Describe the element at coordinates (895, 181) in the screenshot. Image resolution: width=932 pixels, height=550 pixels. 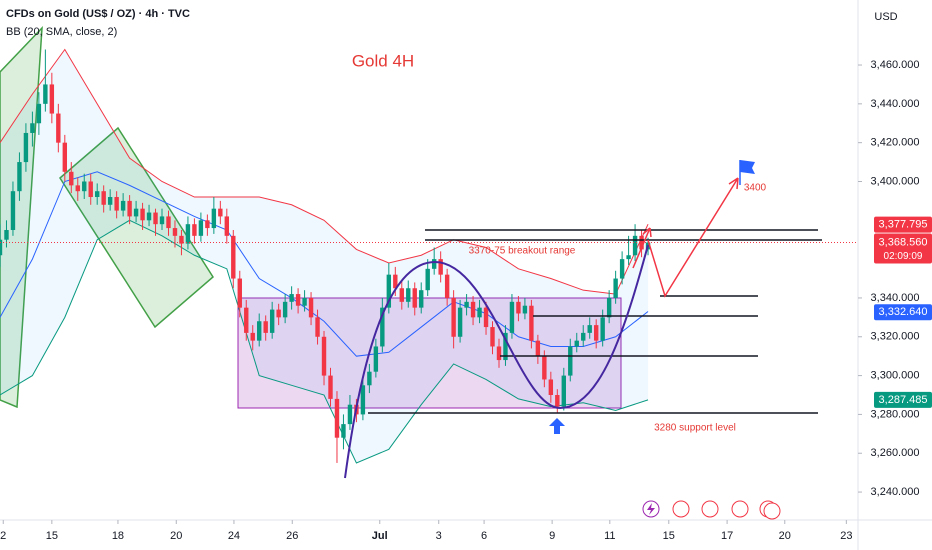
I see `y-tick-label: 3,400.000` at that location.